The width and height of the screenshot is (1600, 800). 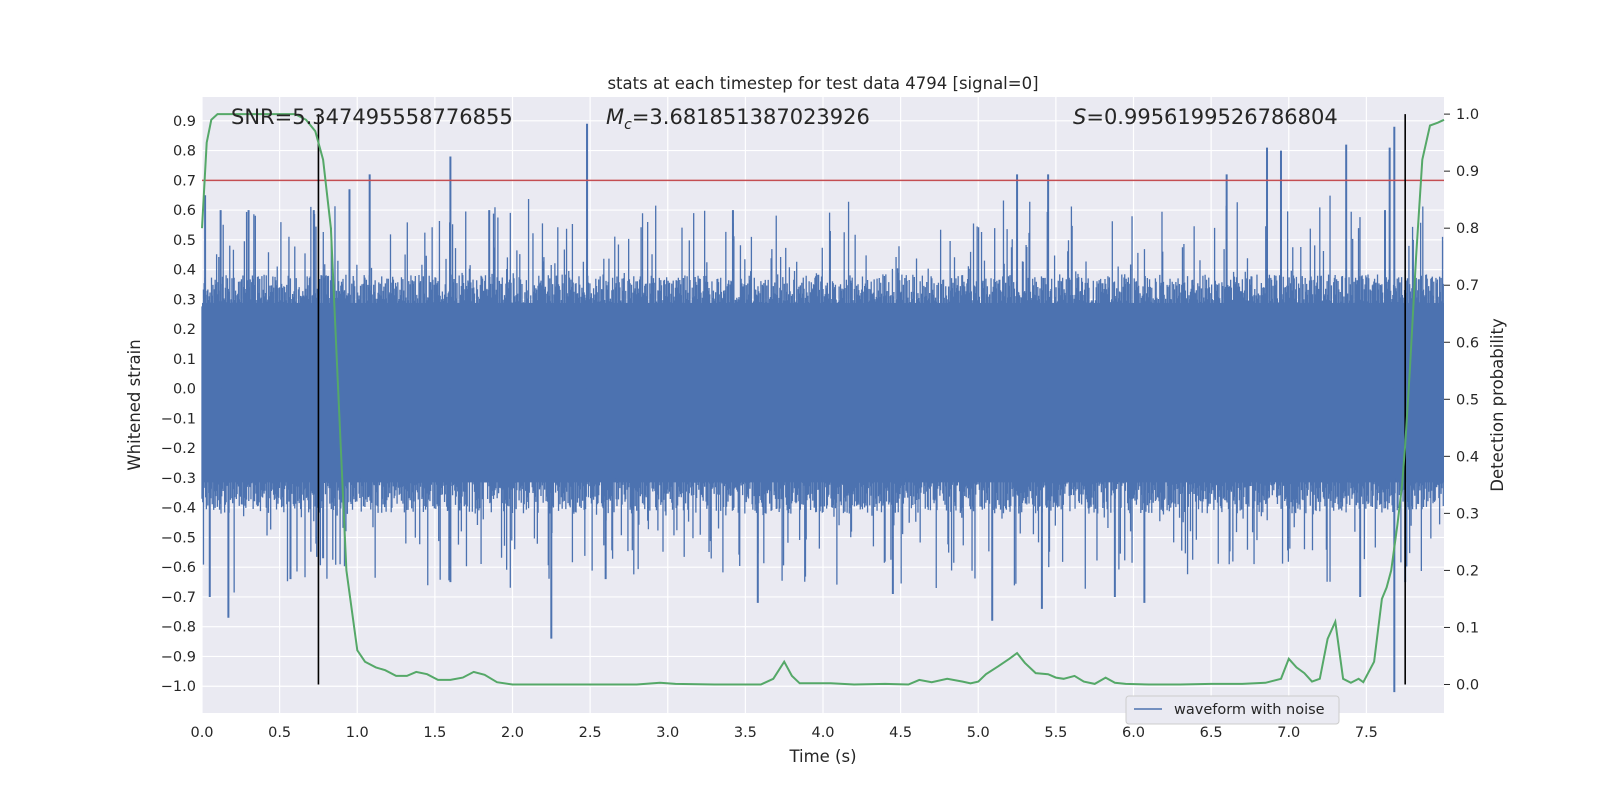 I want to click on y-left-tick-label: 0.2, so click(x=184, y=330).